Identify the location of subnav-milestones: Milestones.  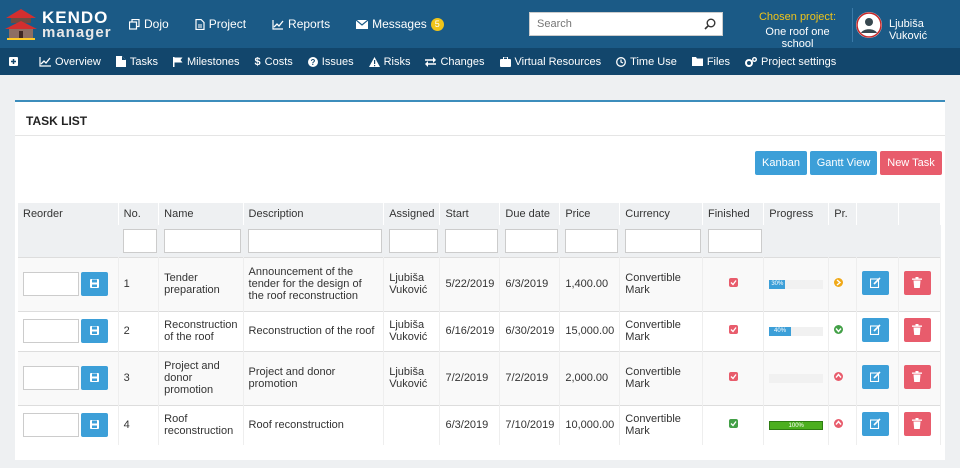
(206, 62).